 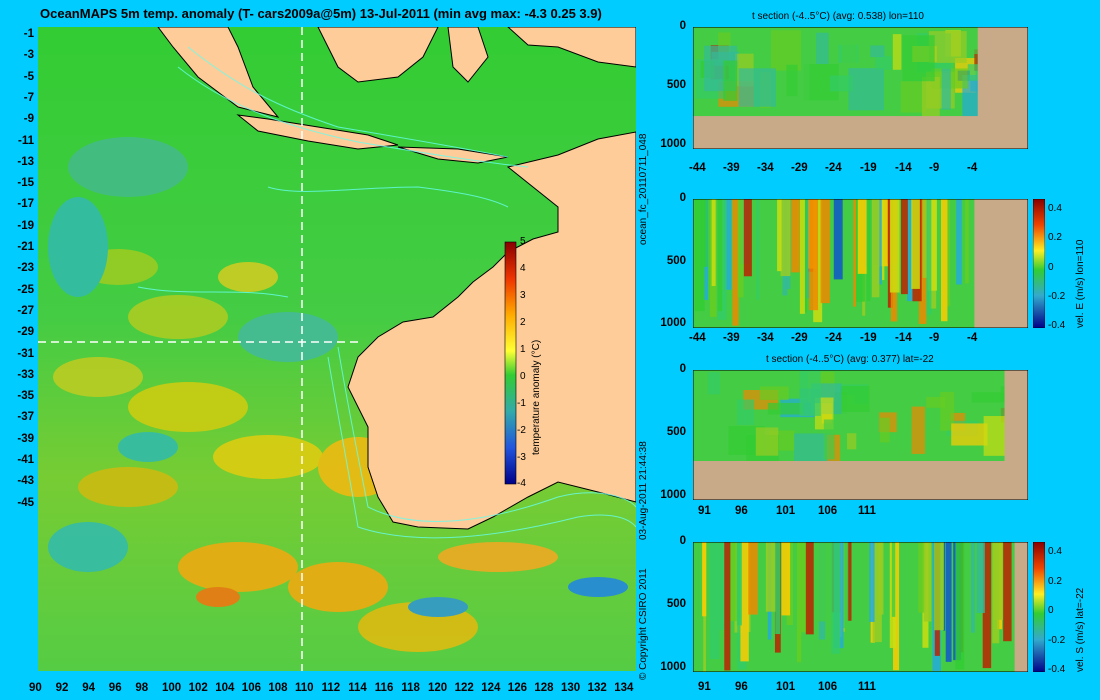 What do you see at coordinates (62, 688) in the screenshot?
I see `lon-tick: 92` at bounding box center [62, 688].